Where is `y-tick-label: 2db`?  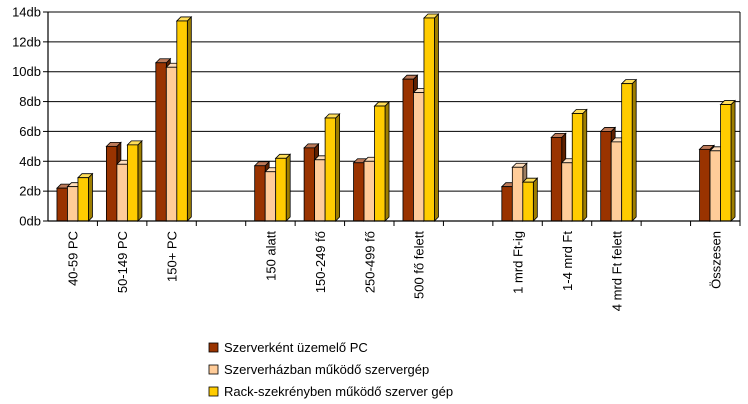
y-tick-label: 2db is located at coordinates (30, 191).